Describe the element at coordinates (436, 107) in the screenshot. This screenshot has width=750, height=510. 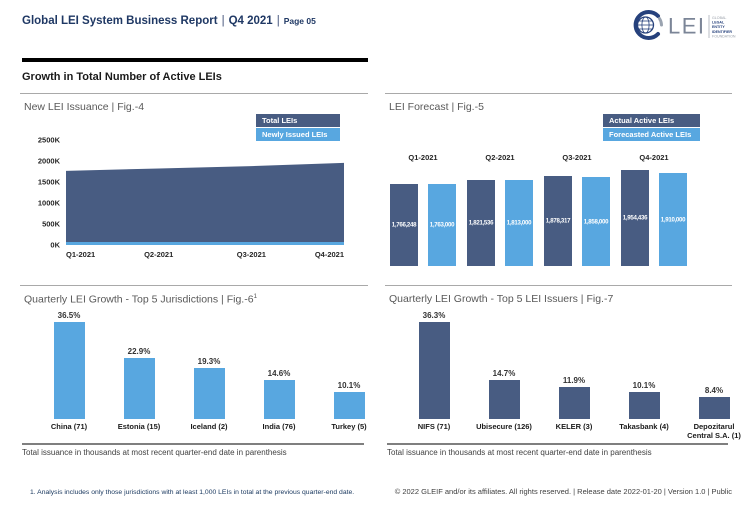
I see `chart-title-fig5: LEI Forecast | Fig.-5` at that location.